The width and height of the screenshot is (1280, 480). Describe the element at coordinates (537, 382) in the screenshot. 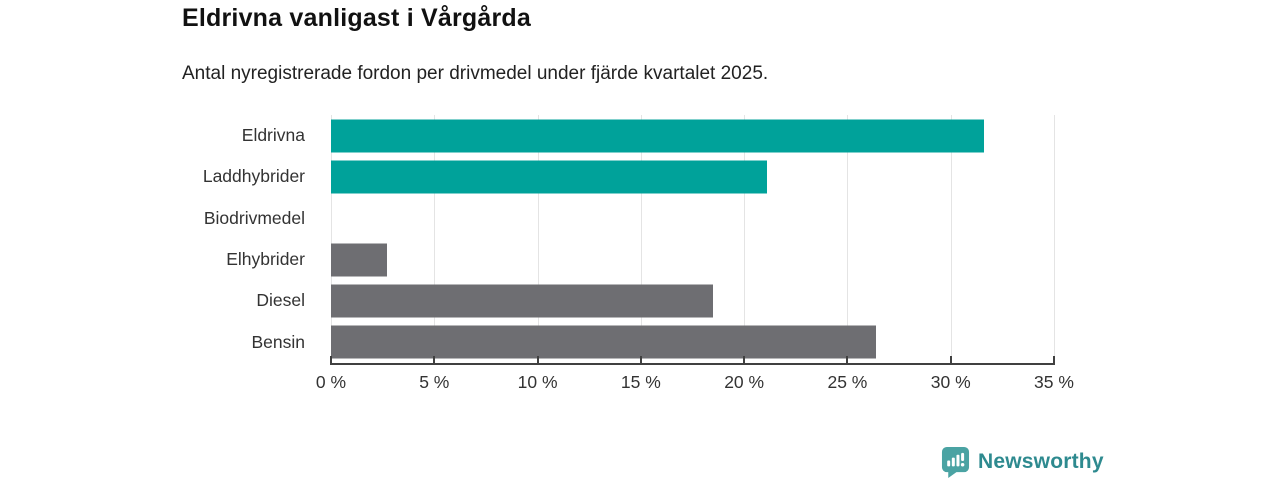

I see `x-tick-label: 10 %` at that location.